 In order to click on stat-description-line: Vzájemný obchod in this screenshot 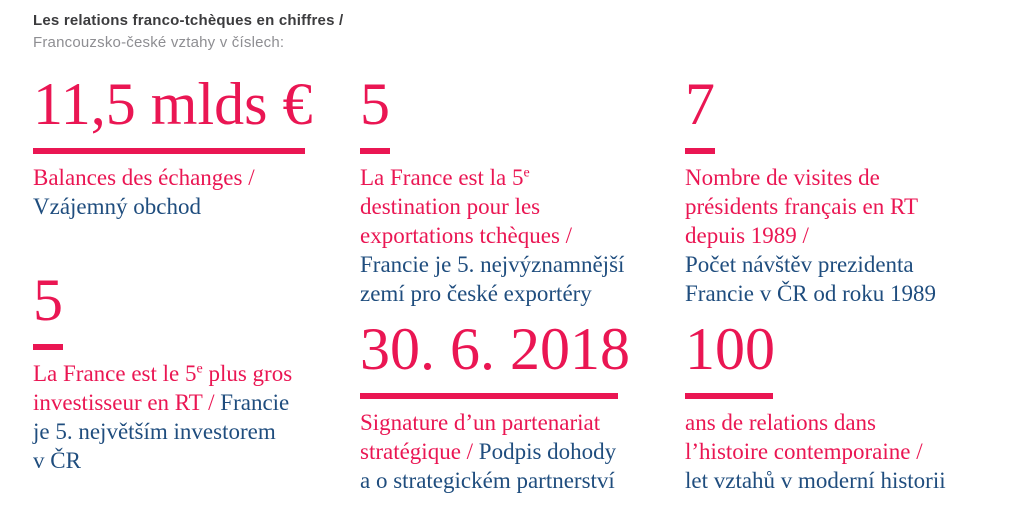, I will do `click(196, 206)`.